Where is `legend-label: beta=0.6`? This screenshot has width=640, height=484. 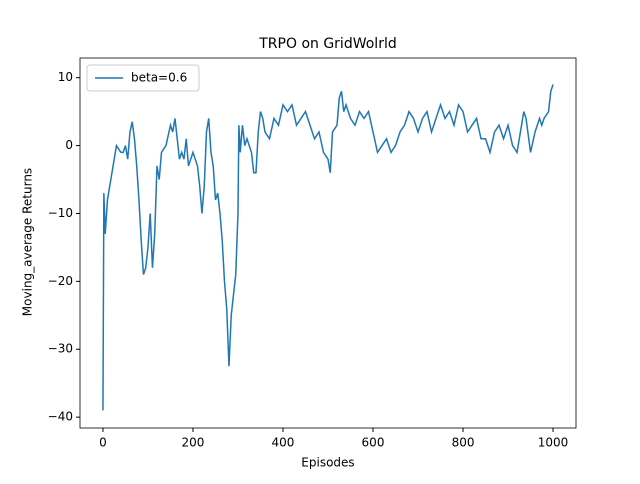
legend-label: beta=0.6 is located at coordinates (159, 78).